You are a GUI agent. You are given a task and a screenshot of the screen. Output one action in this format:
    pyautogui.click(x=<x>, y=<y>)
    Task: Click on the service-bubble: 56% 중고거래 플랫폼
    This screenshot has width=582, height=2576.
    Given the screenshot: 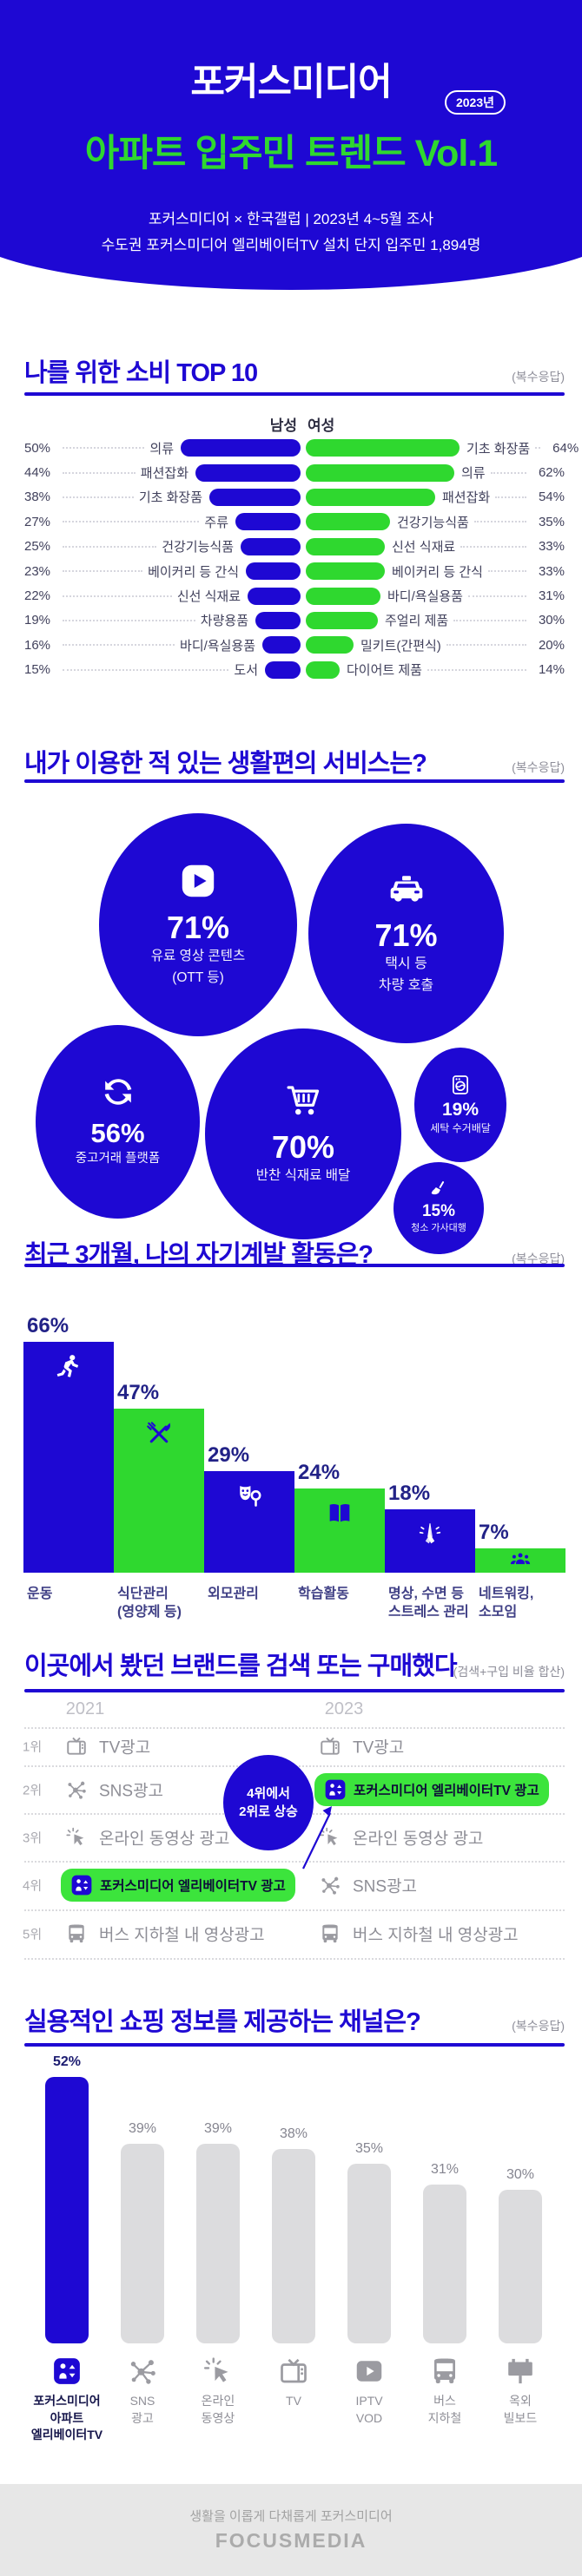 What is the action you would take?
    pyautogui.click(x=118, y=1122)
    